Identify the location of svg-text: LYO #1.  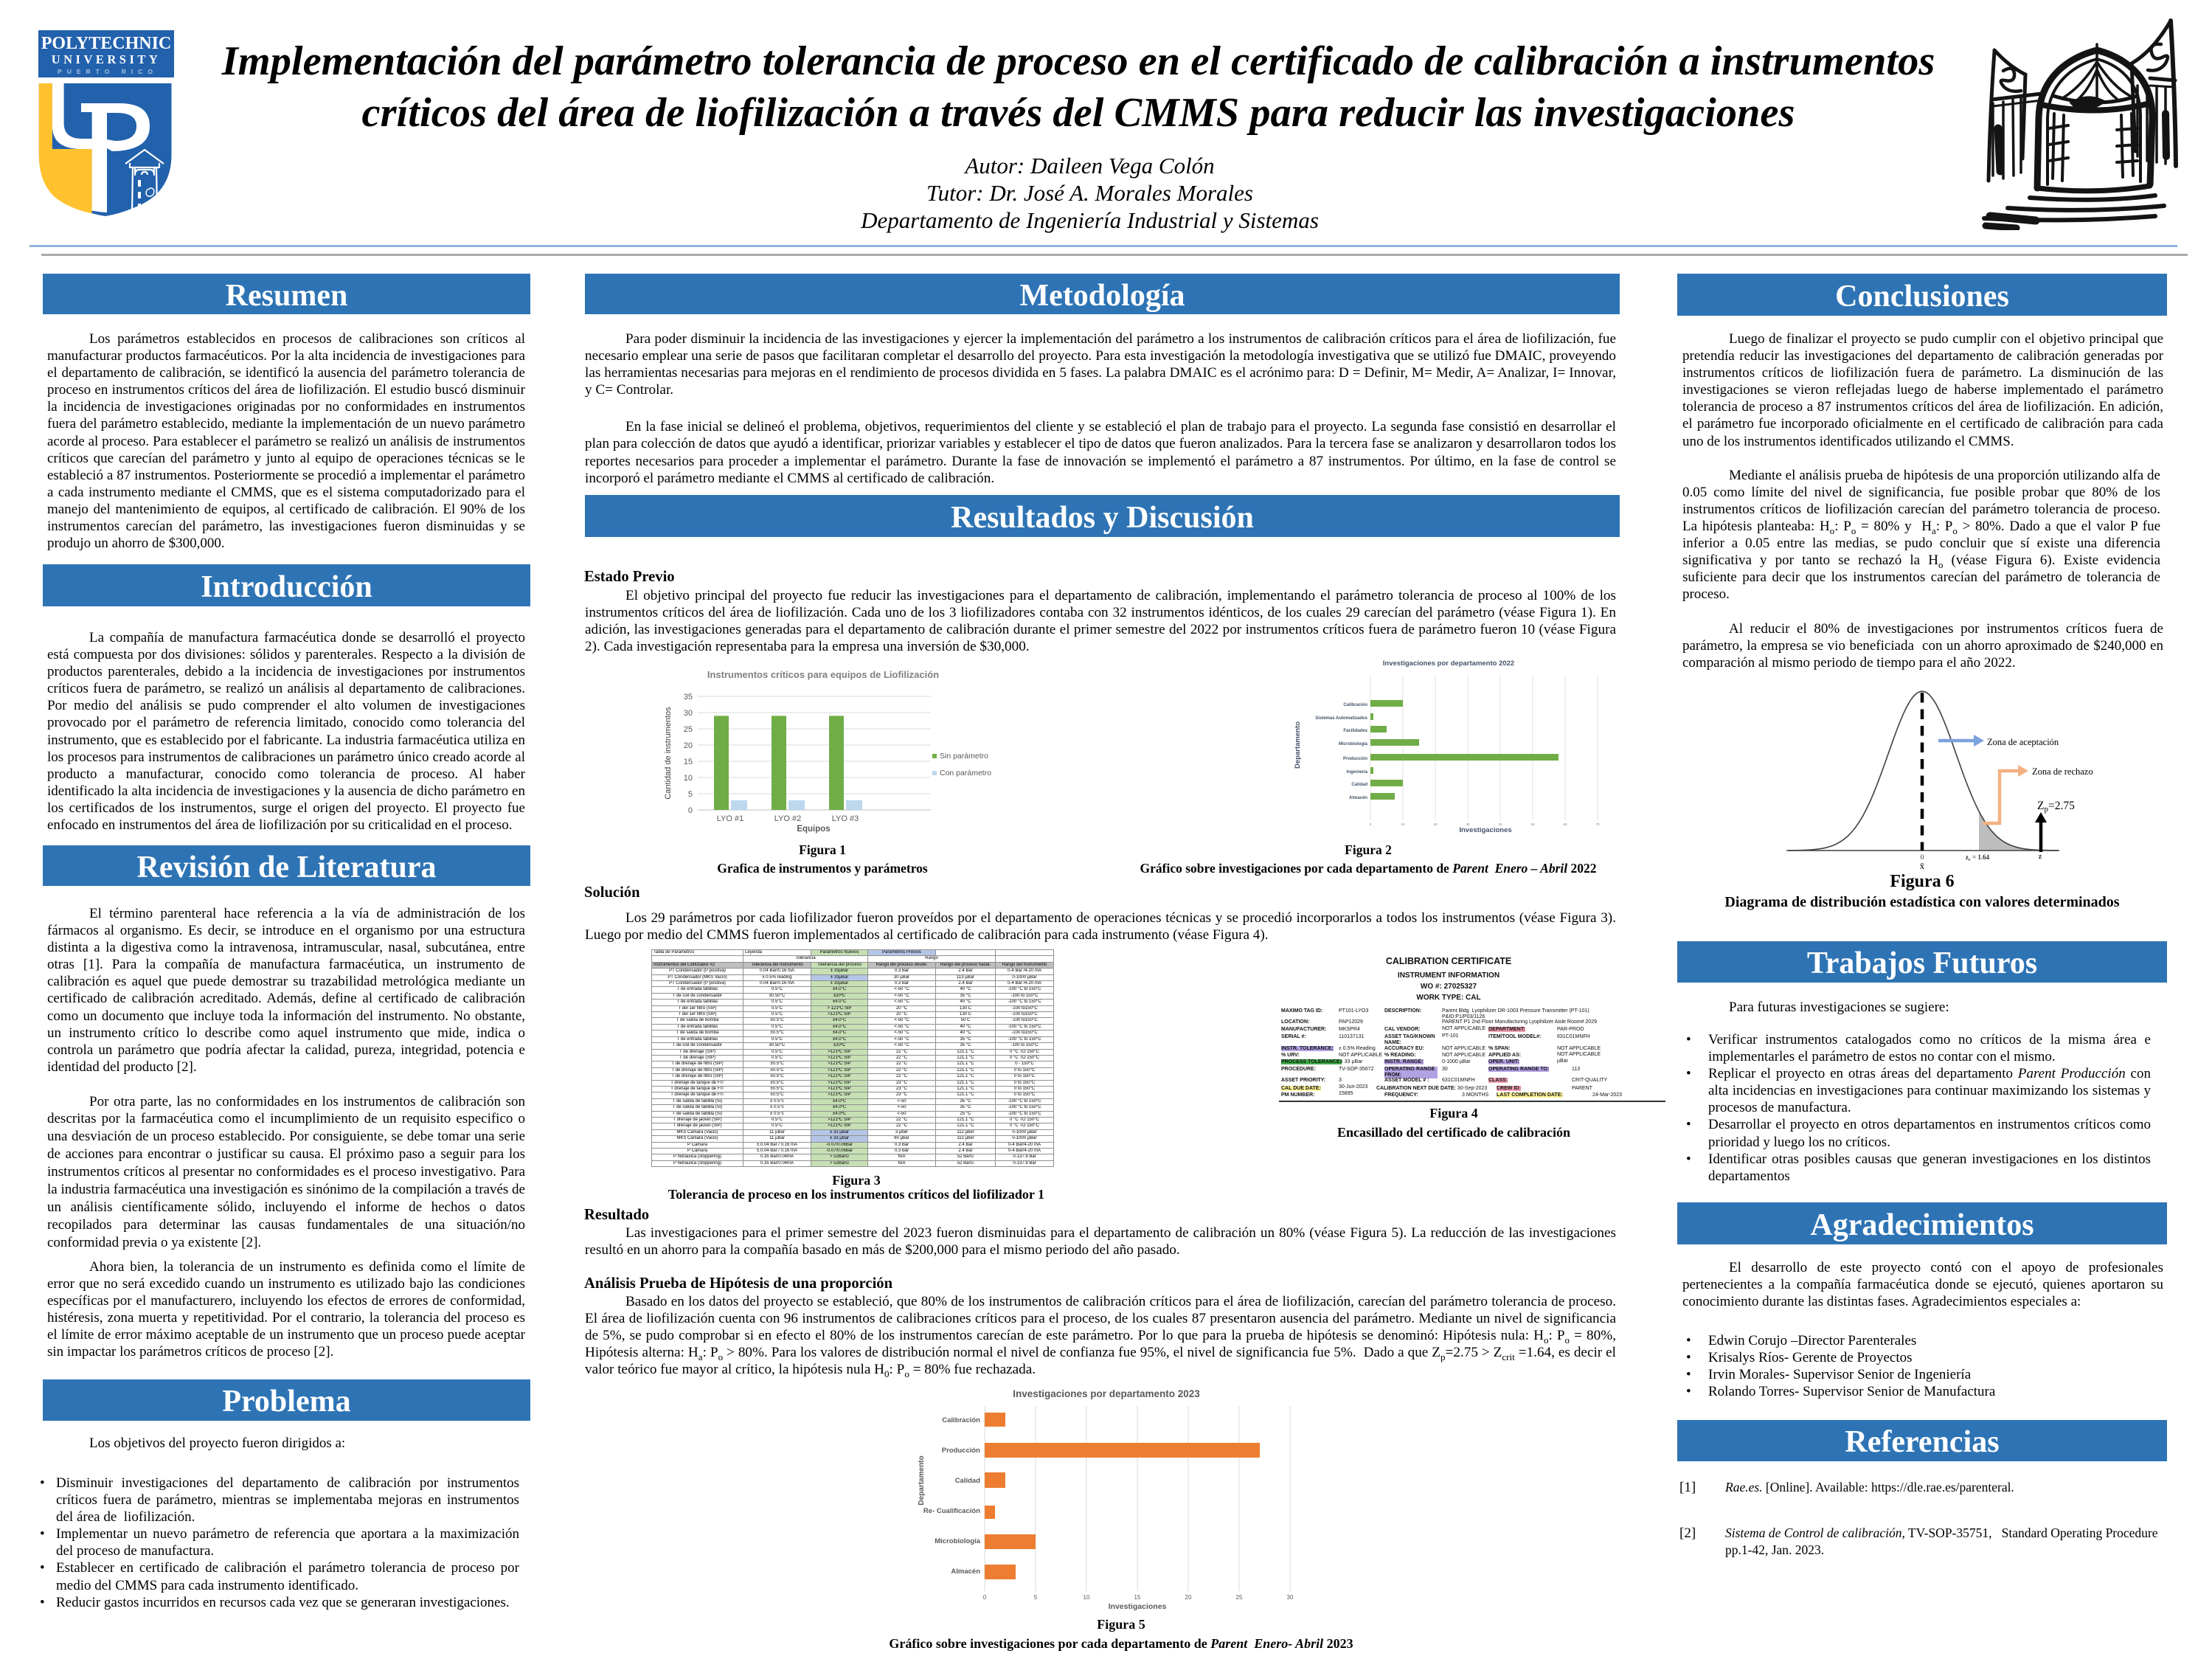
(731, 818).